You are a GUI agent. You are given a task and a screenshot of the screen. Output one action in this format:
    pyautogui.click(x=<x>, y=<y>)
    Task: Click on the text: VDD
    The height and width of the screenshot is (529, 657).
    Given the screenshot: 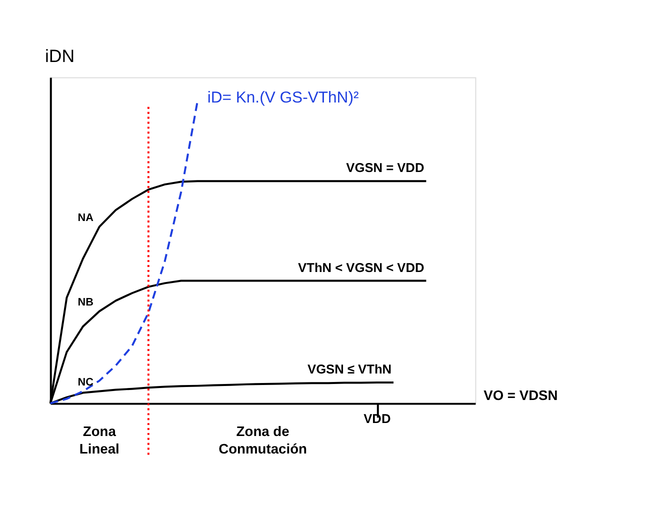 What is the action you would take?
    pyautogui.click(x=377, y=418)
    